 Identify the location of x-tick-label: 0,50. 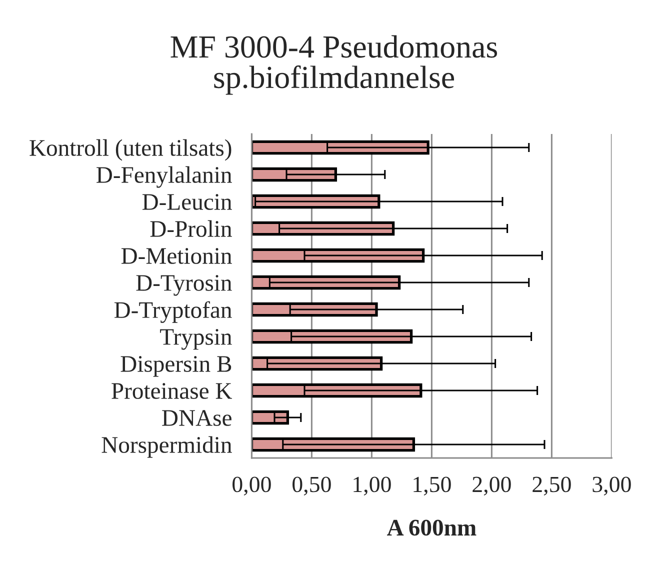
(311, 486).